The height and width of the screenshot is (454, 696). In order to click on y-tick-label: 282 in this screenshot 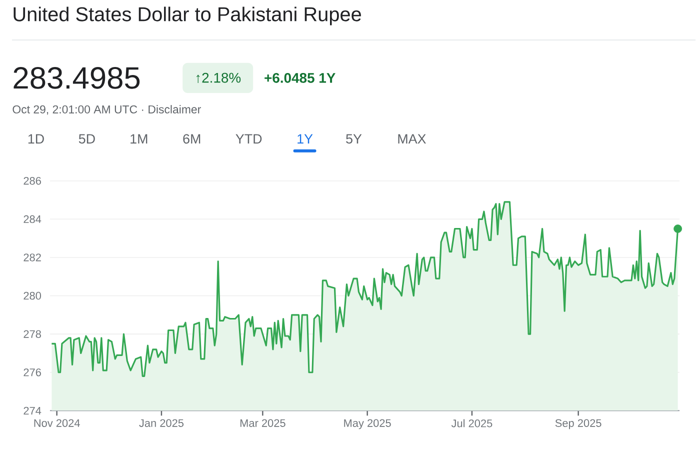, I will do `click(32, 258)`.